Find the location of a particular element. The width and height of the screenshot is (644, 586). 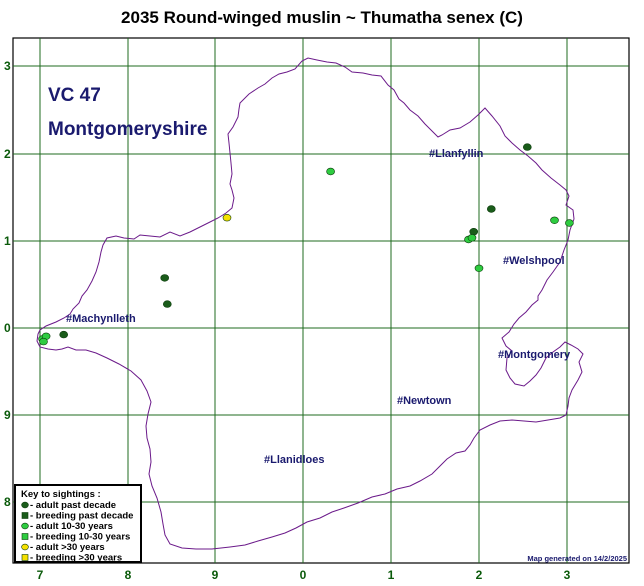

town-label-montgomery: #Montgomery is located at coordinates (534, 355).